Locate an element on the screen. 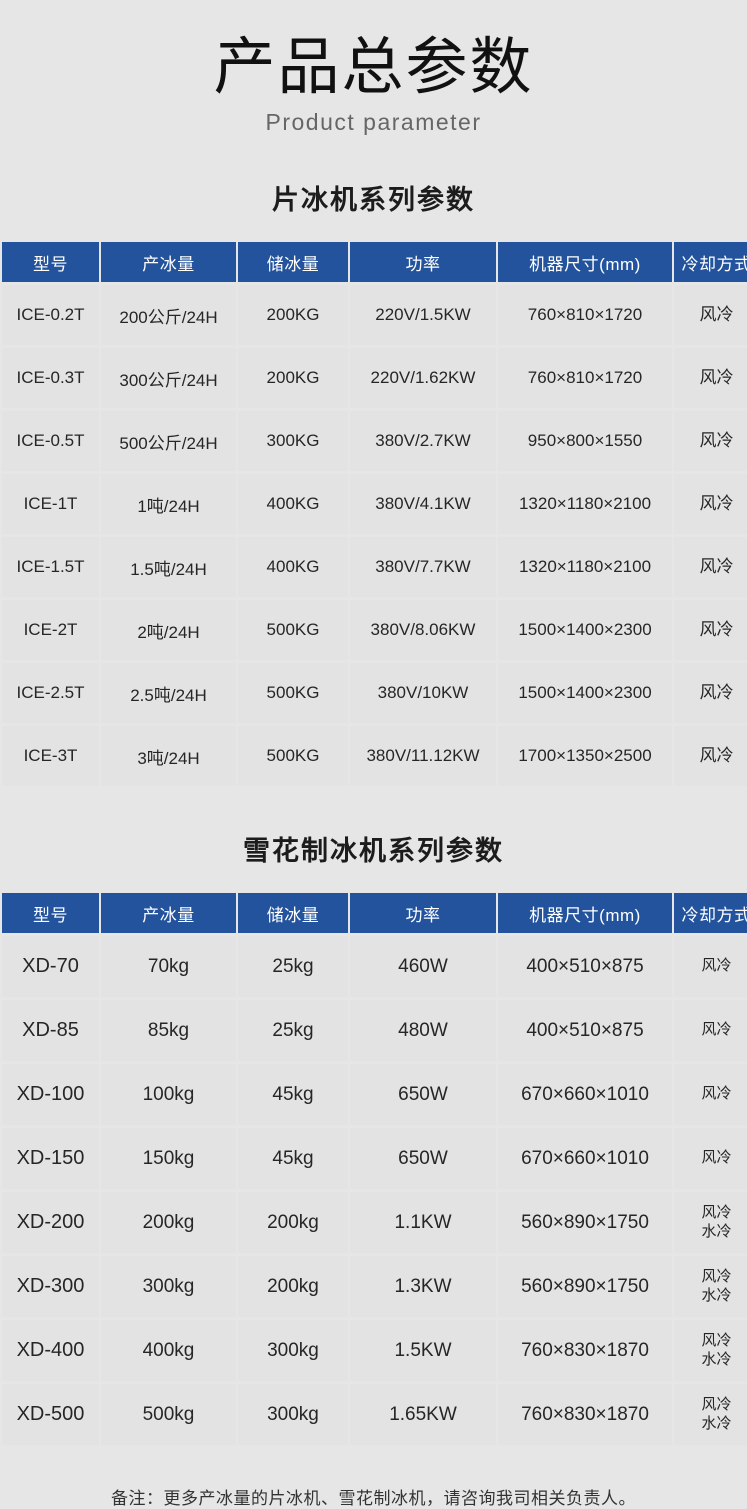 The image size is (747, 1509). cell-model: ICE-0.5T is located at coordinates (50, 441).